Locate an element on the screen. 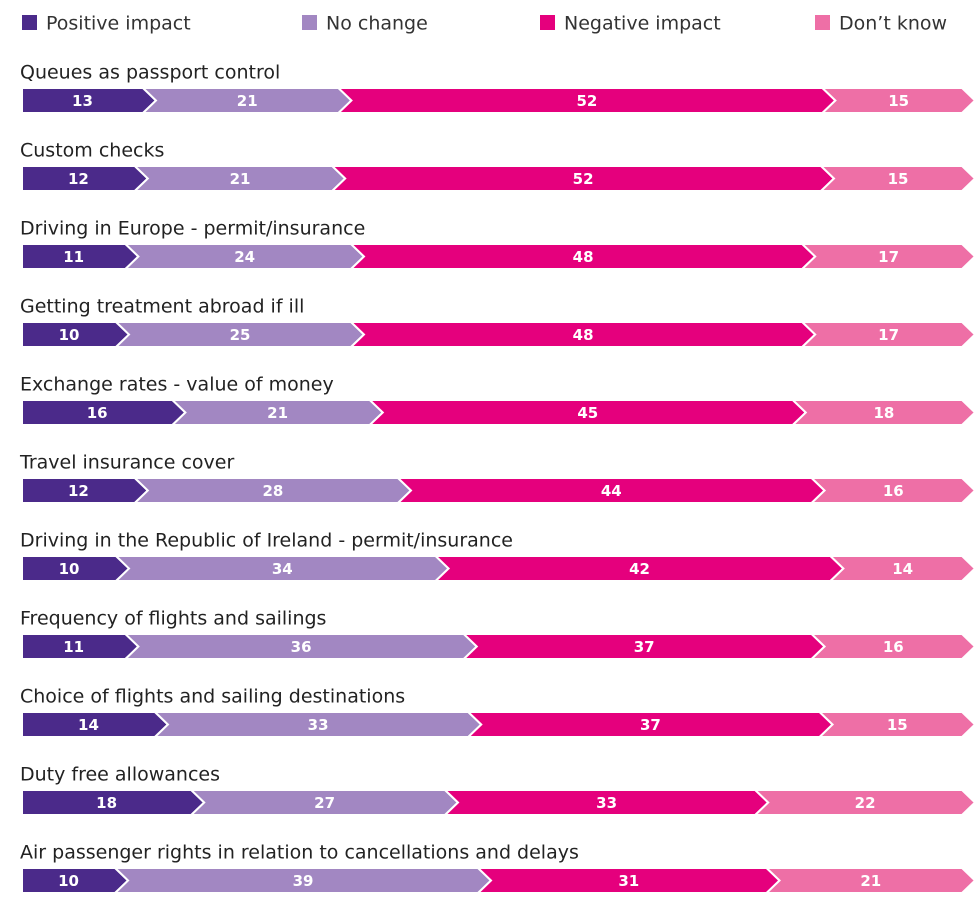 This screenshot has height=906, width=980. category-label: Getting treatment abroad if ill is located at coordinates (162, 307).